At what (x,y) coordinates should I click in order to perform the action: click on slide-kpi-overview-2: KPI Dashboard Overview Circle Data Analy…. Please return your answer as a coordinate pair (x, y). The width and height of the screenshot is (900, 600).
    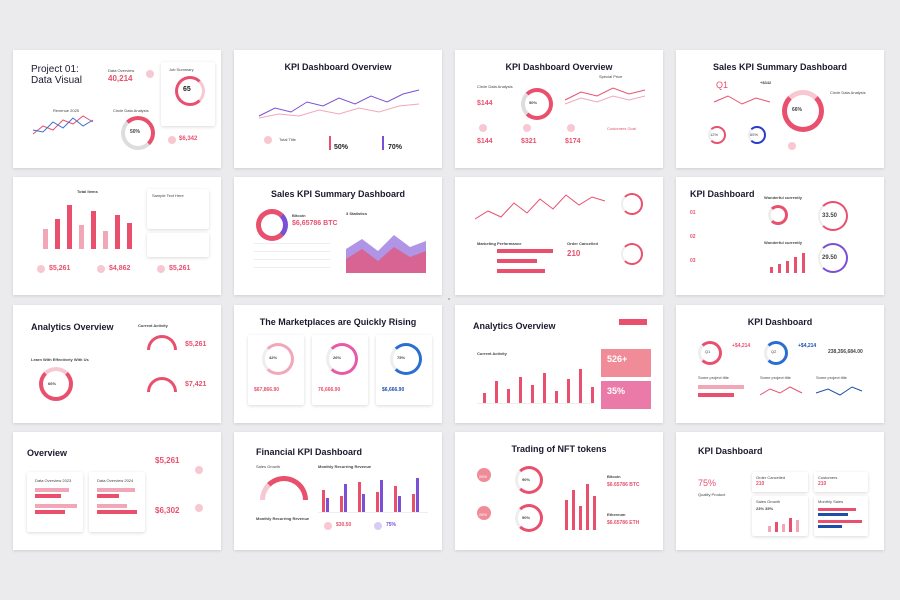
    Looking at the image, I should click on (559, 109).